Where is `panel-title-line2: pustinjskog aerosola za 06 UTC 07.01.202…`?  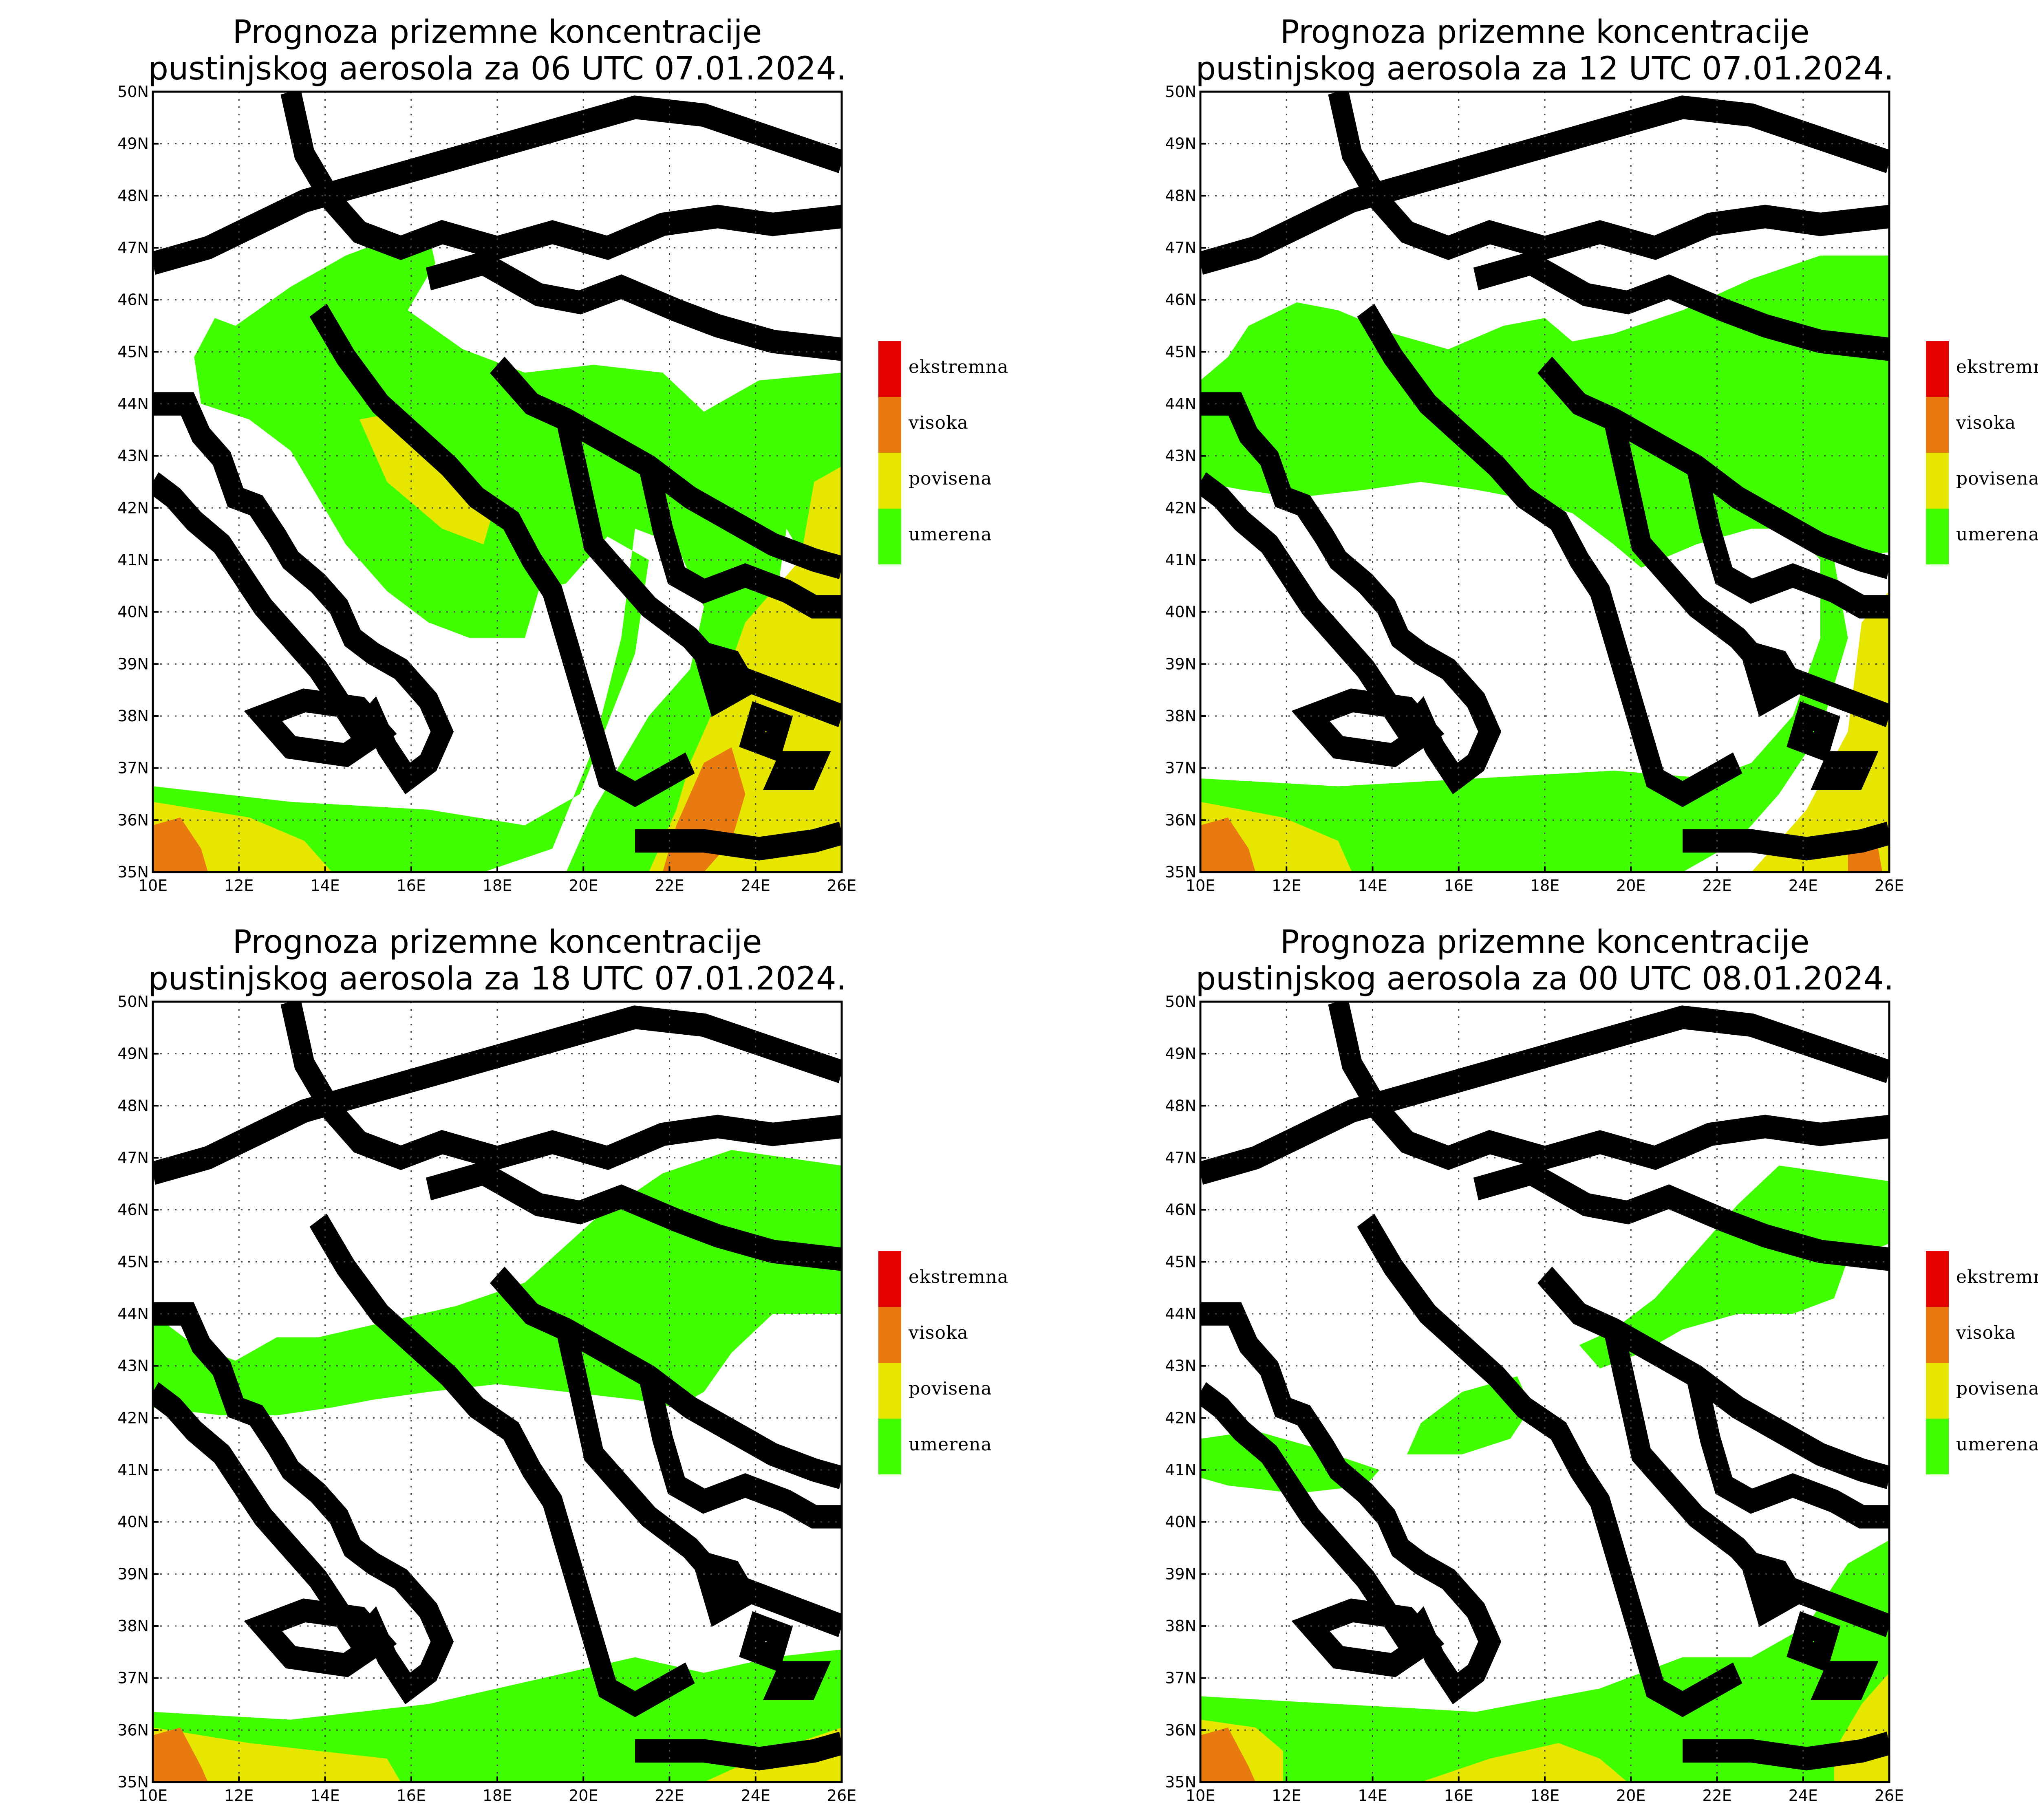
panel-title-line2: pustinjskog aerosola za 06 UTC 07.01.202… is located at coordinates (498, 69).